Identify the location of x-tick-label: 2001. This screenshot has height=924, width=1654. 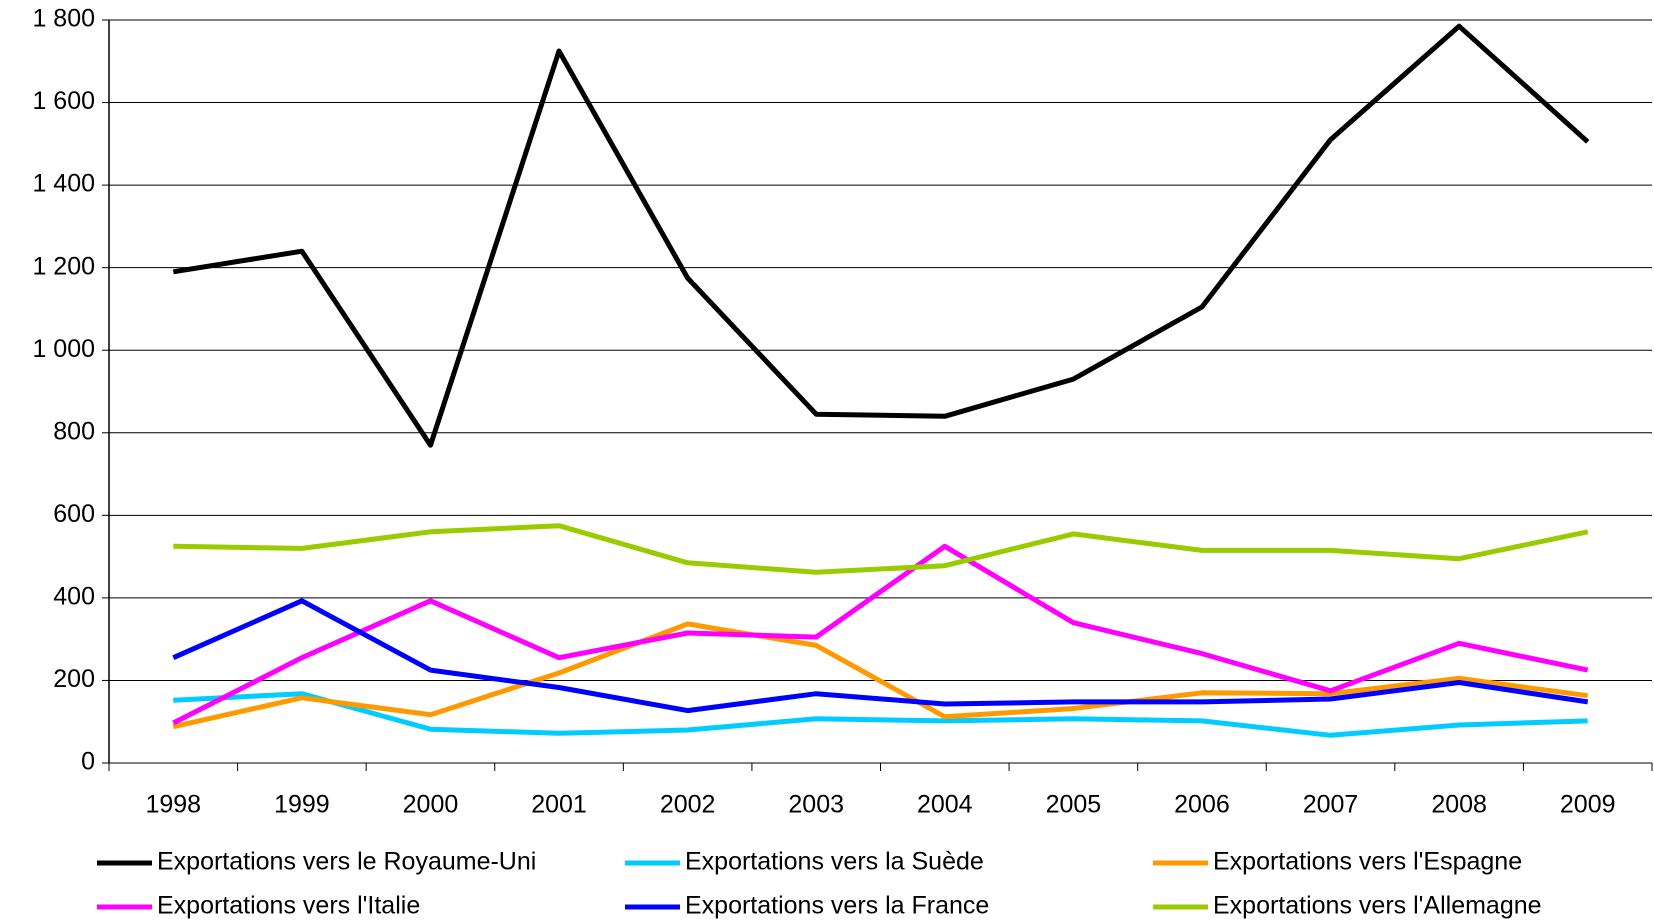
(559, 805).